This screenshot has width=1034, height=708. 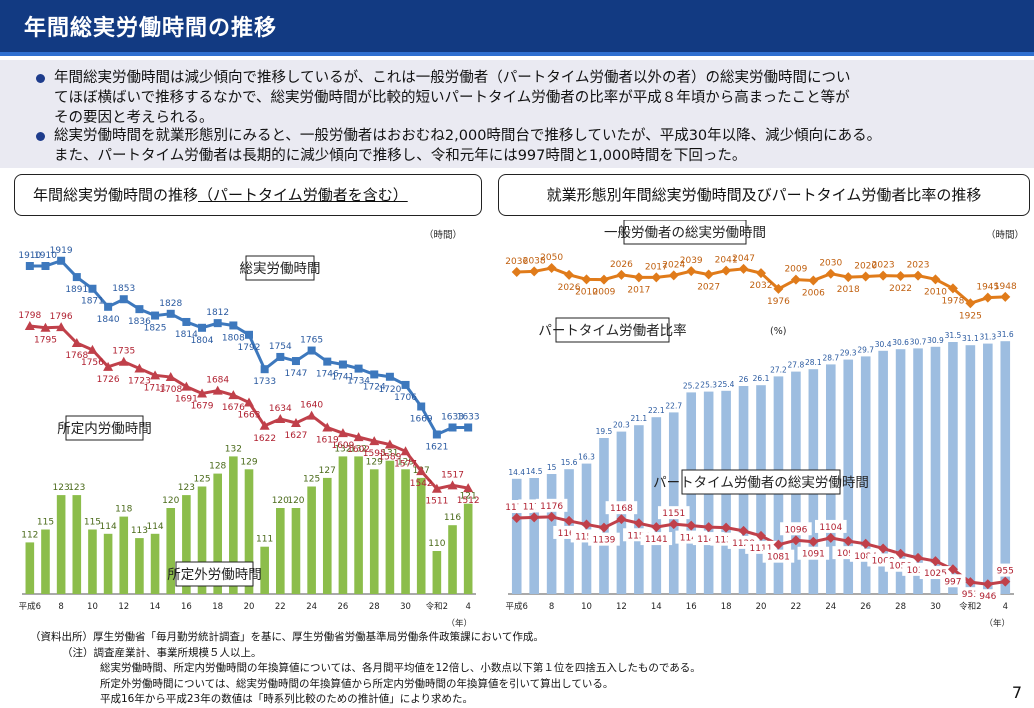 What do you see at coordinates (170, 390) in the screenshot?
I see `point-value-label: 1708` at bounding box center [170, 390].